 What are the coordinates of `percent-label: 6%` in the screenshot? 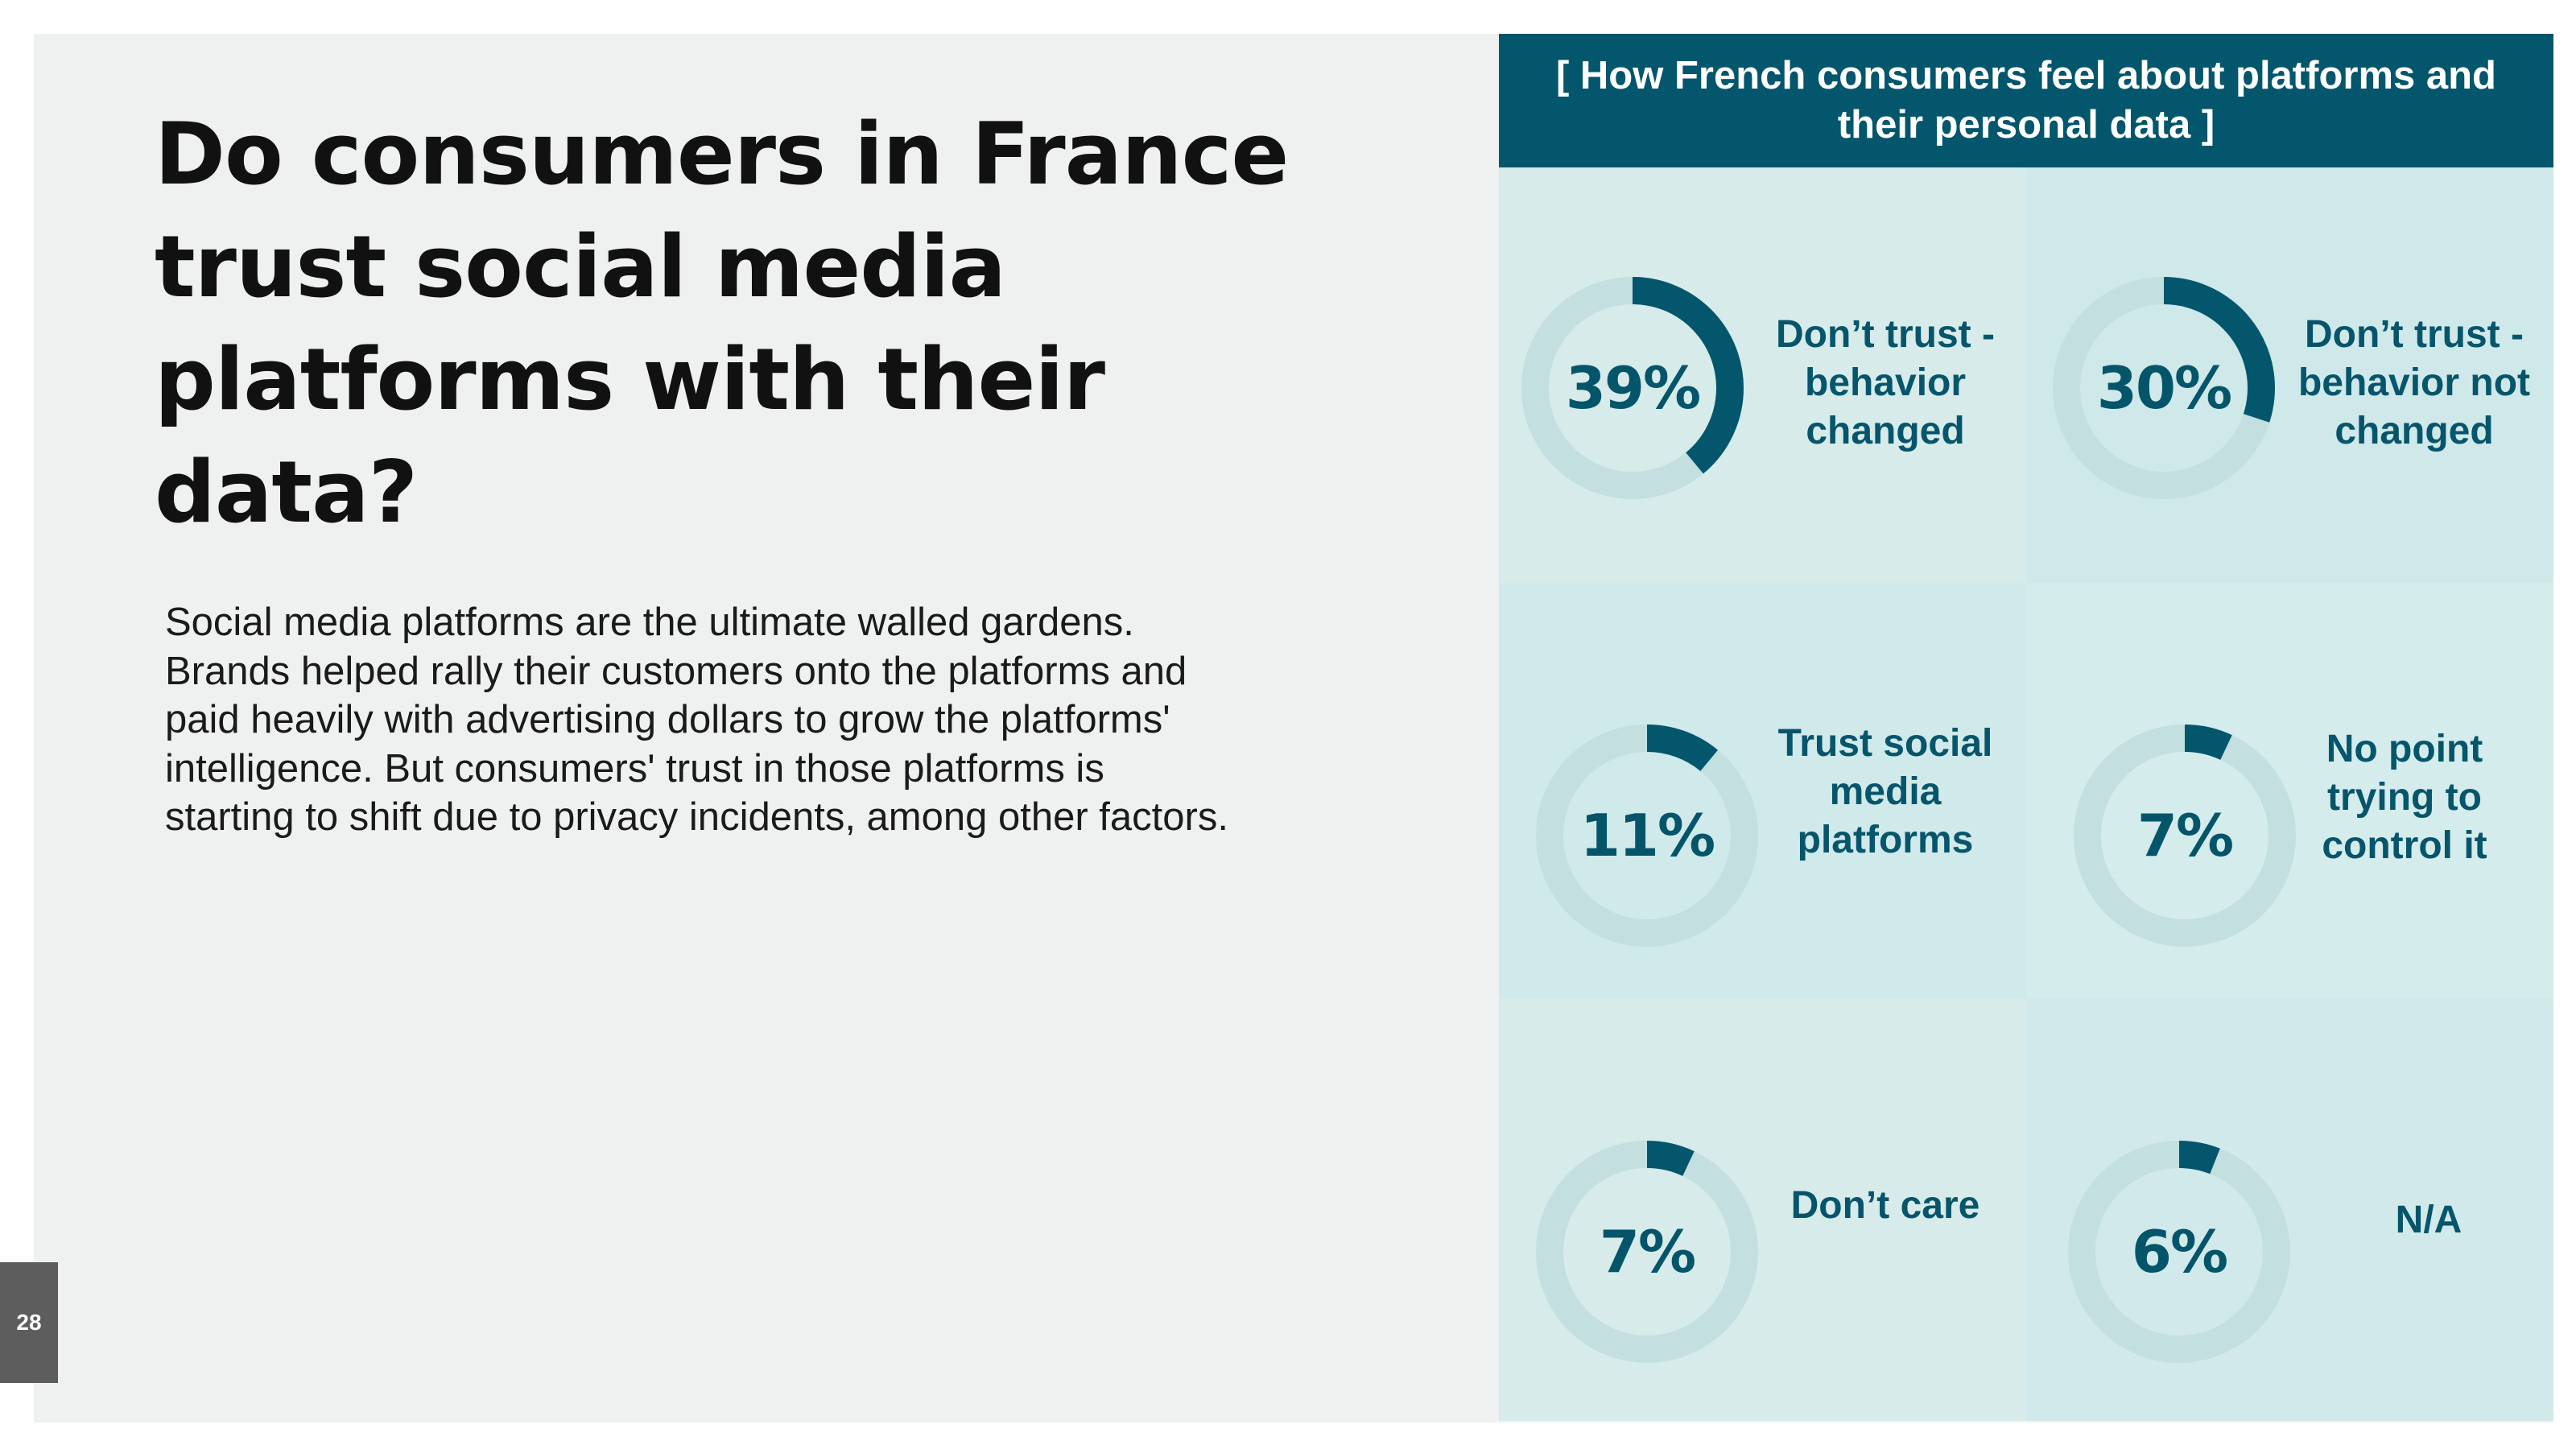 It's located at (2179, 1252).